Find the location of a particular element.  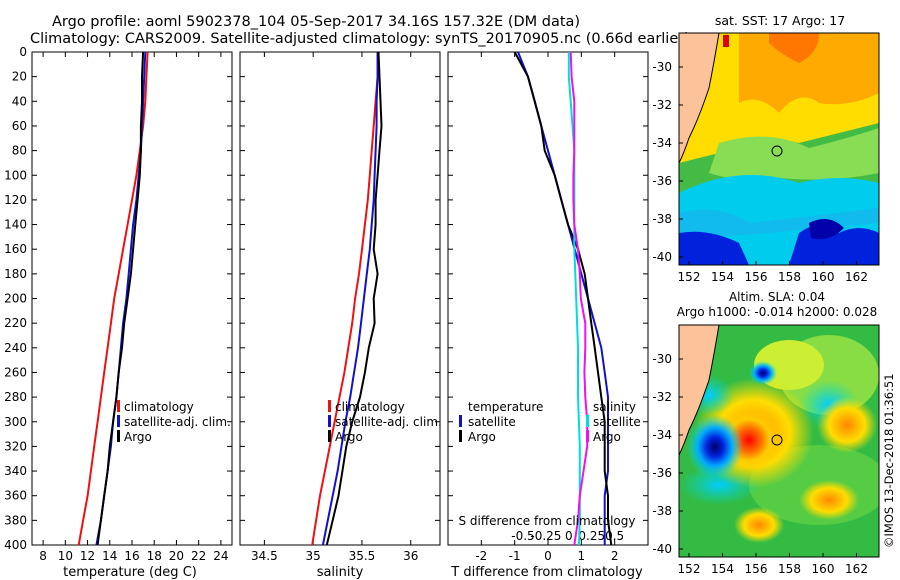

salinity-series is located at coordinates (347, 298).